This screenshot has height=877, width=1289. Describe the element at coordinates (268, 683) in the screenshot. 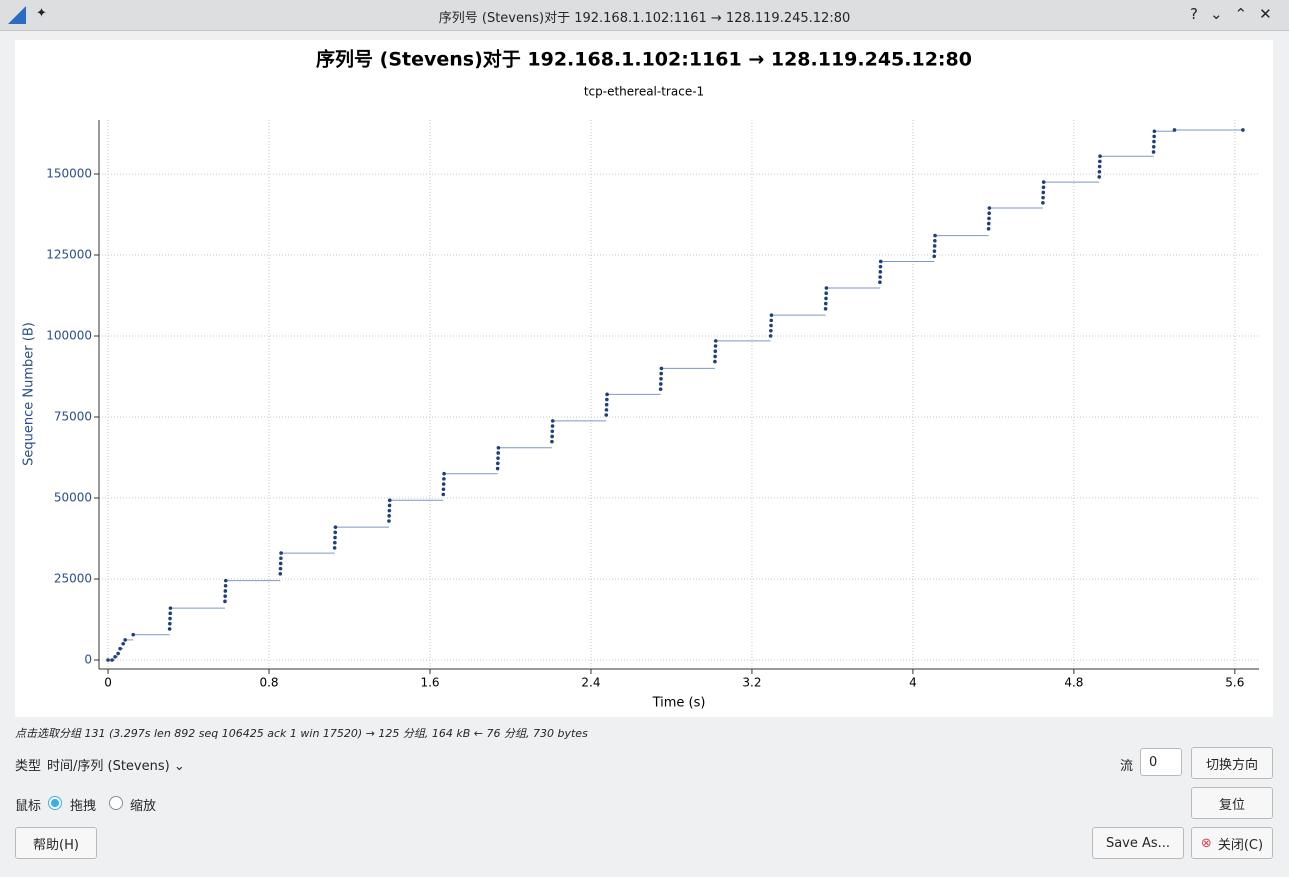

I see `x-tick-label: 0.8` at that location.